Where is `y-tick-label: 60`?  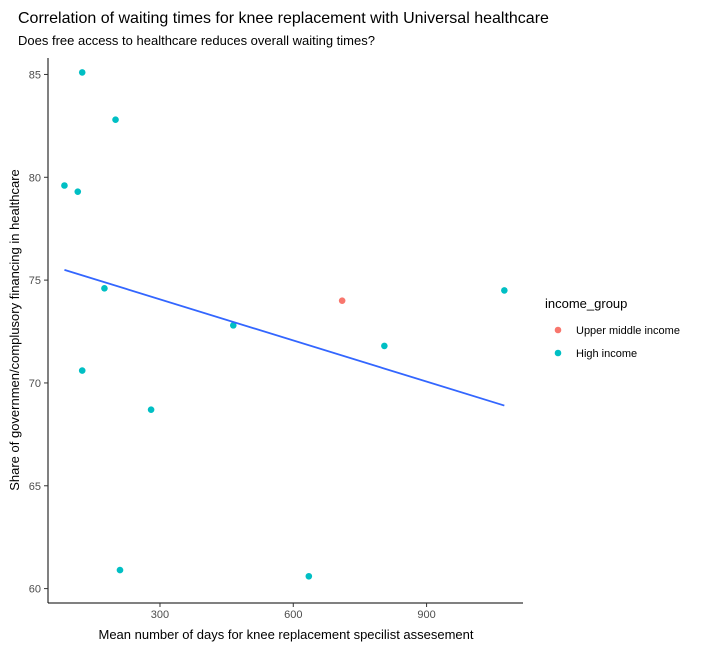 y-tick-label: 60 is located at coordinates (35, 590).